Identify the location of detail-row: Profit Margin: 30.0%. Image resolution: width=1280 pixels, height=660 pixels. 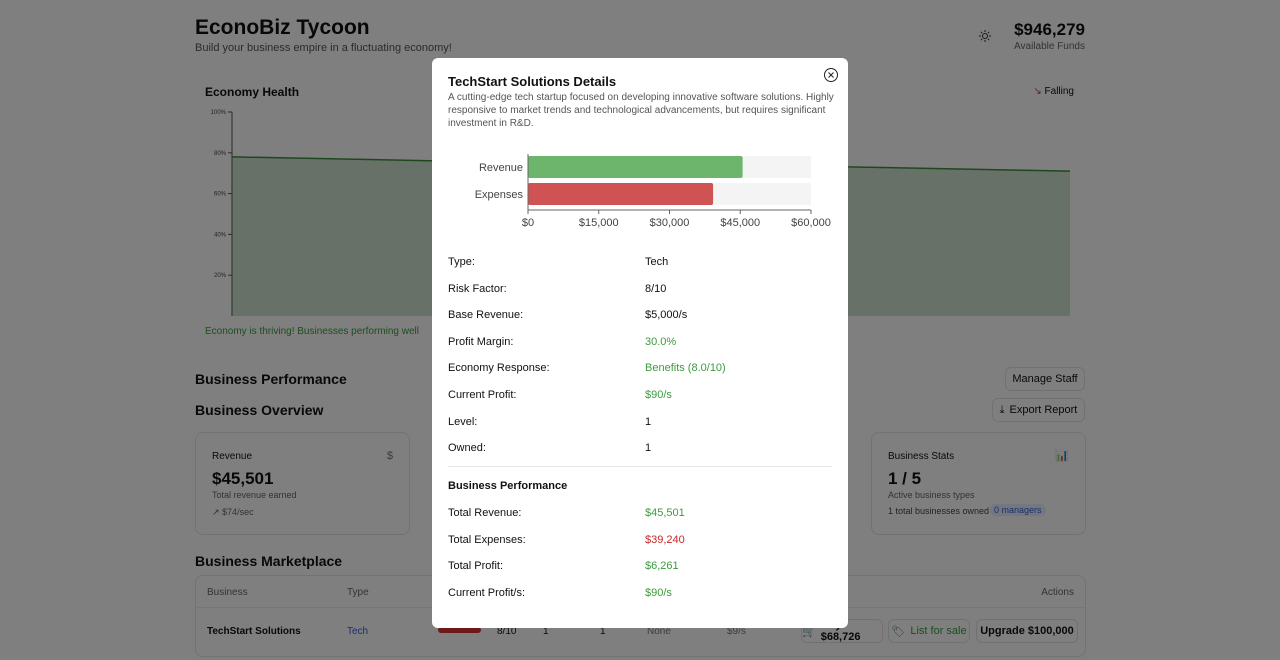
(640, 342).